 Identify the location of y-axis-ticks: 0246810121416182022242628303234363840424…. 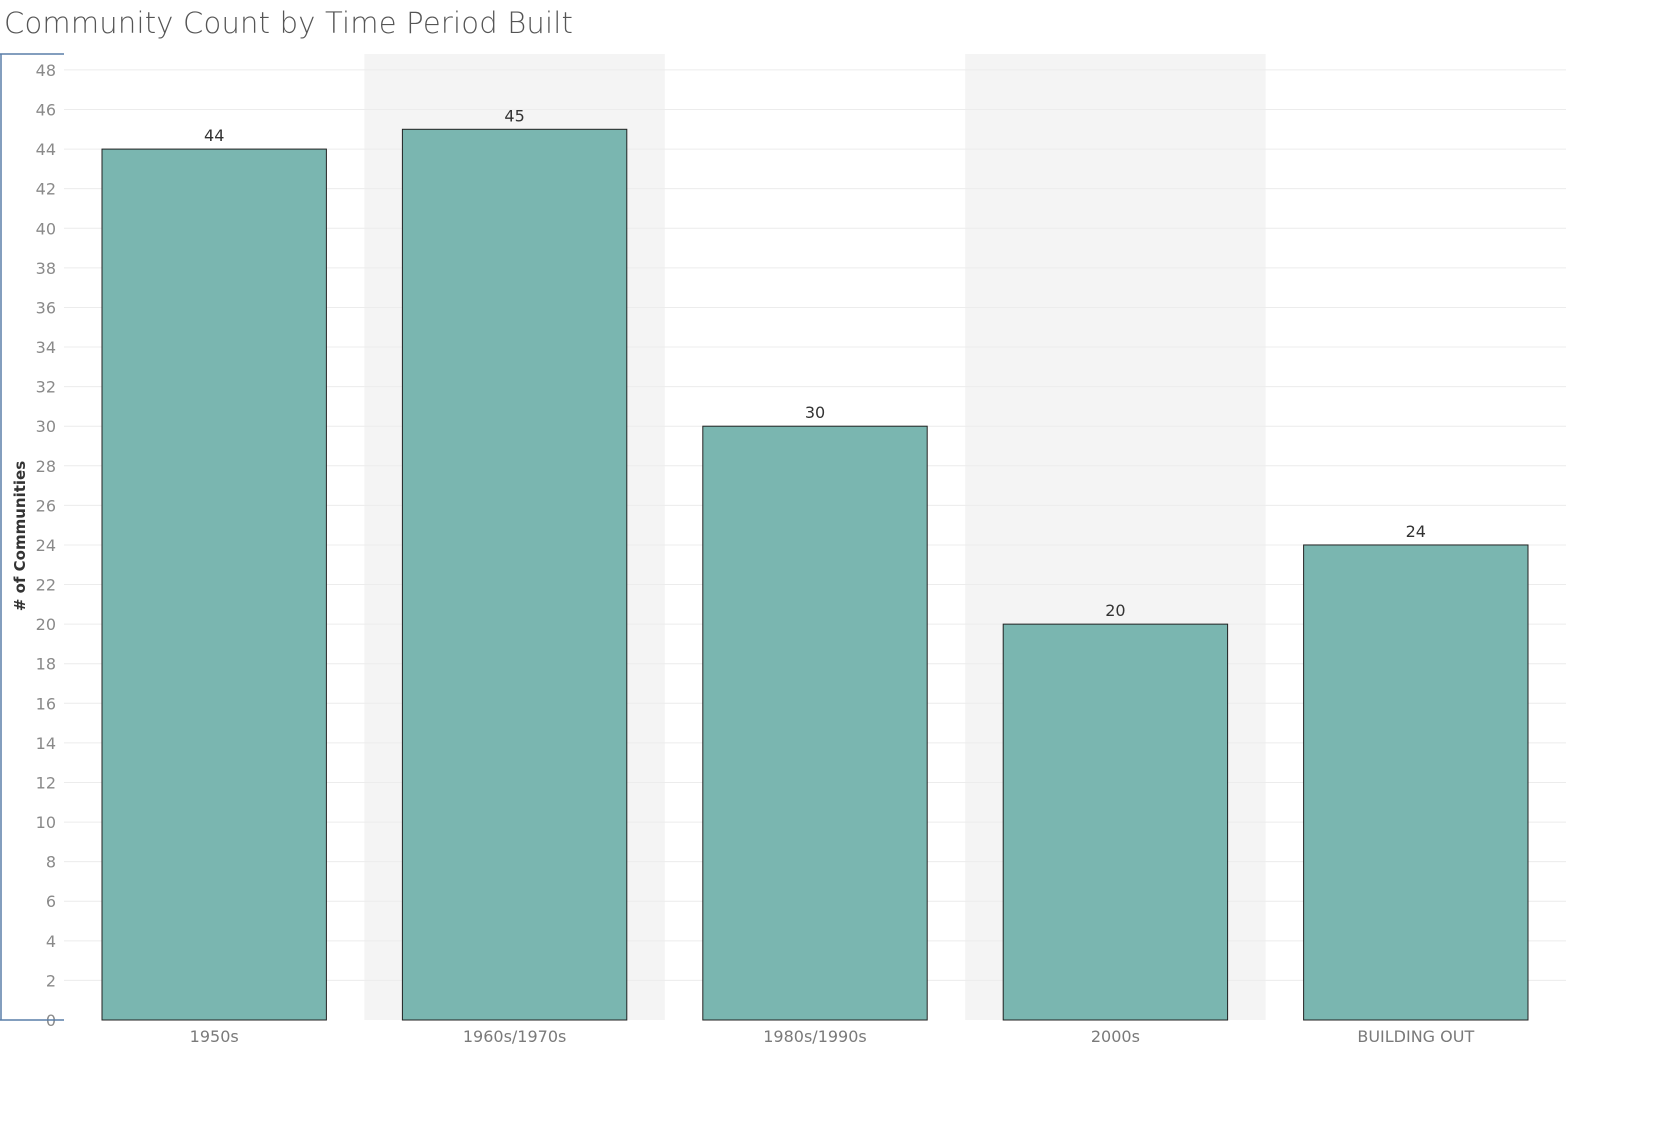
(46, 545).